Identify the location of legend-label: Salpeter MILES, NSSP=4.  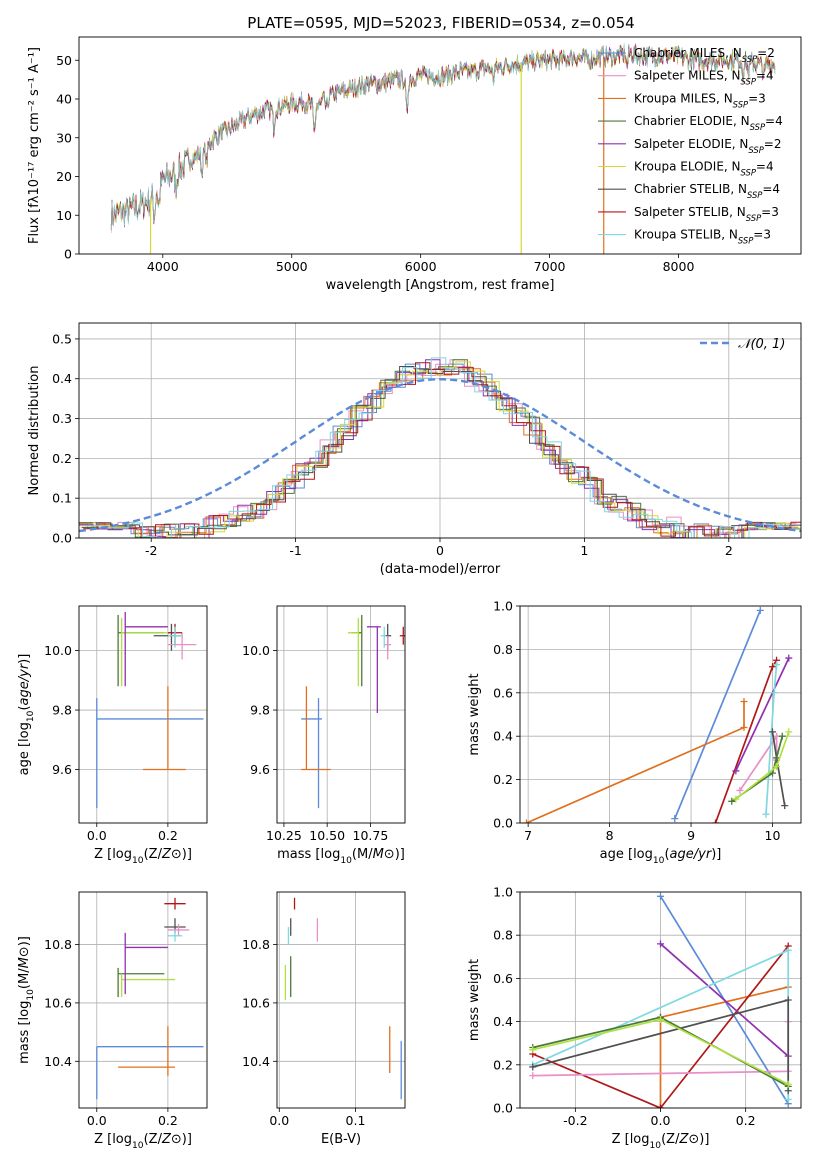
(704, 78).